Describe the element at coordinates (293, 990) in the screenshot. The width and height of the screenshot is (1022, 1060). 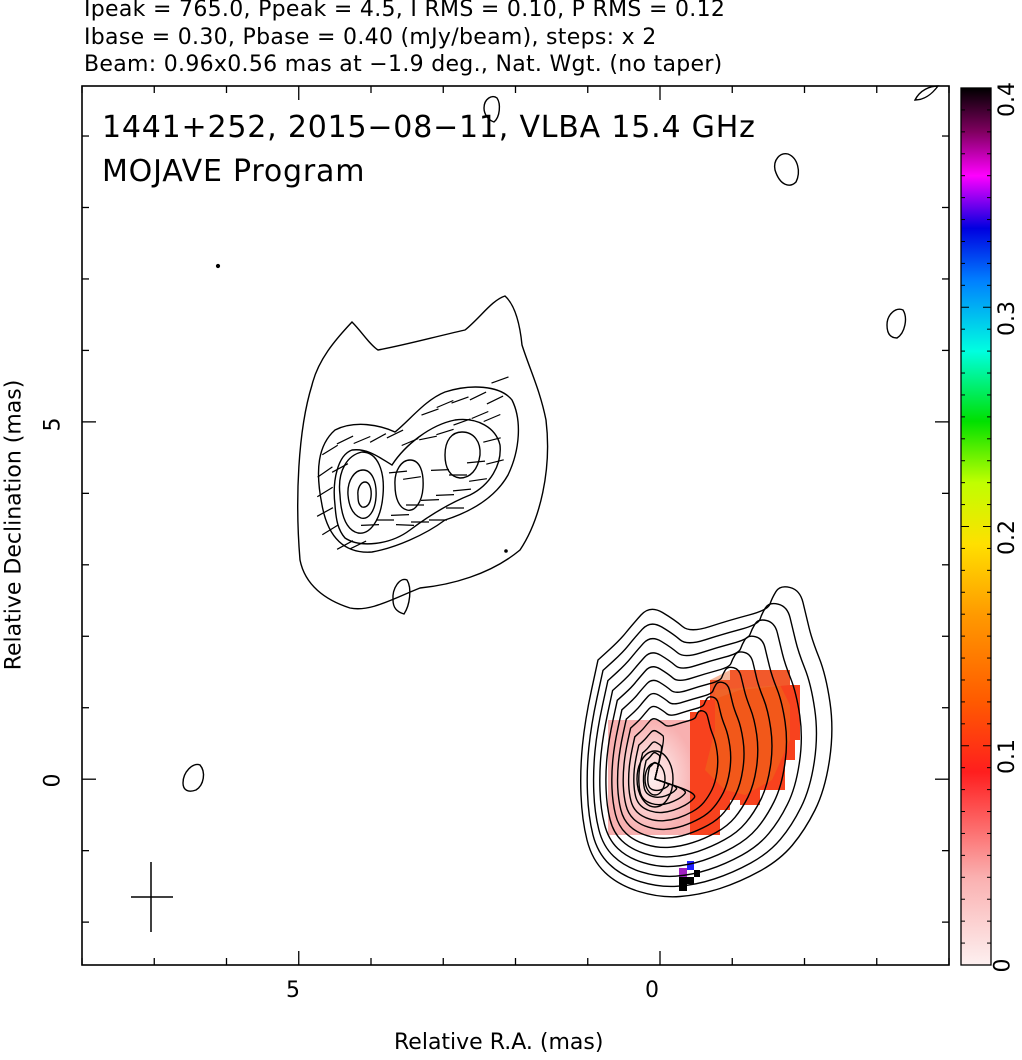
I see `x-tick-label-5: 5` at that location.